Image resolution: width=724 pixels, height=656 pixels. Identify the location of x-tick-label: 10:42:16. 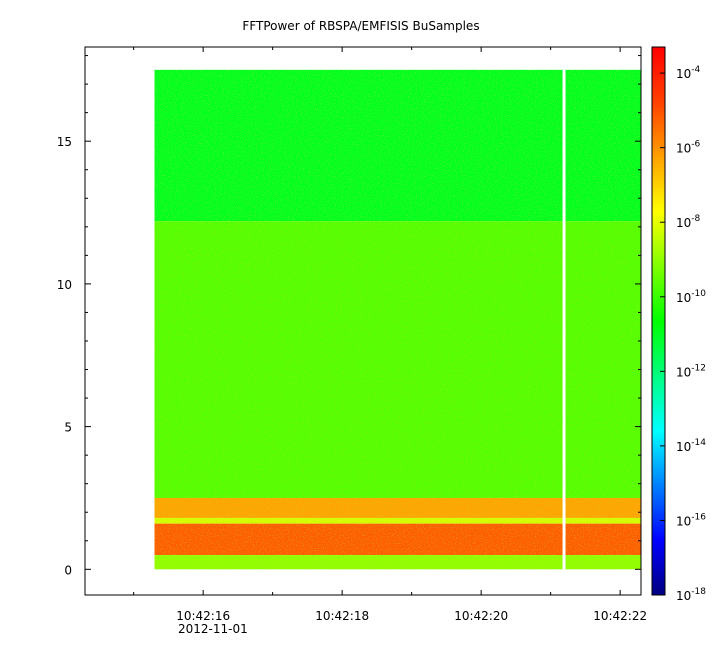
(203, 616).